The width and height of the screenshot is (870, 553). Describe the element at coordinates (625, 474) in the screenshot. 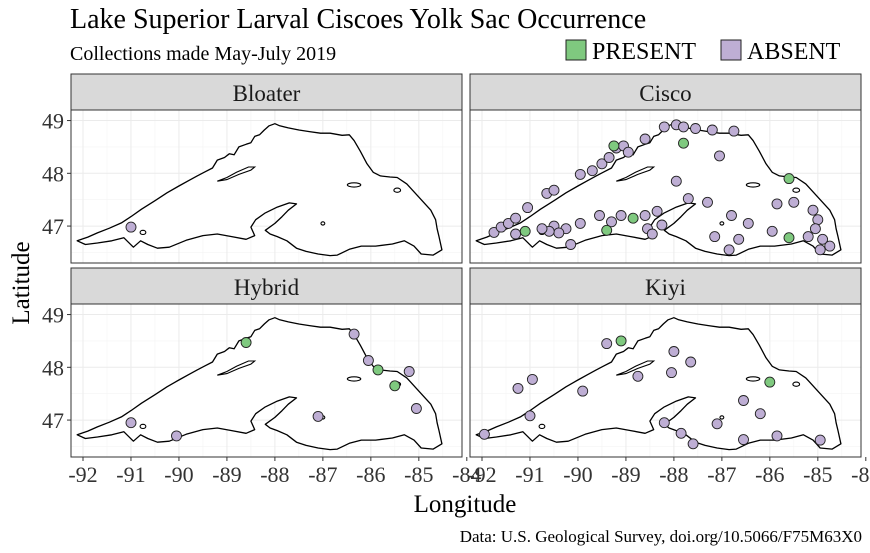

I see `x-tick-label: -89` at that location.